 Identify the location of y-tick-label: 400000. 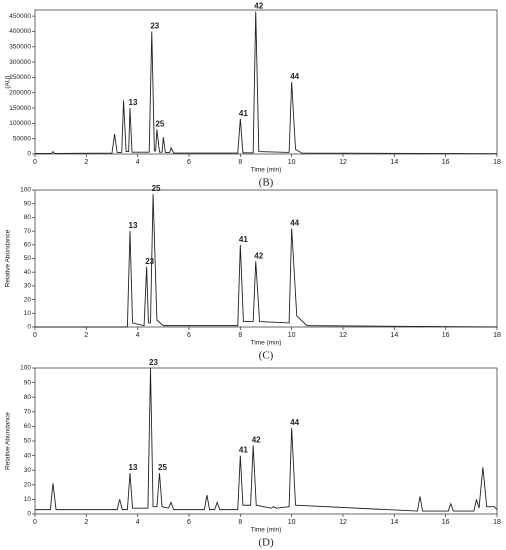
(20, 31).